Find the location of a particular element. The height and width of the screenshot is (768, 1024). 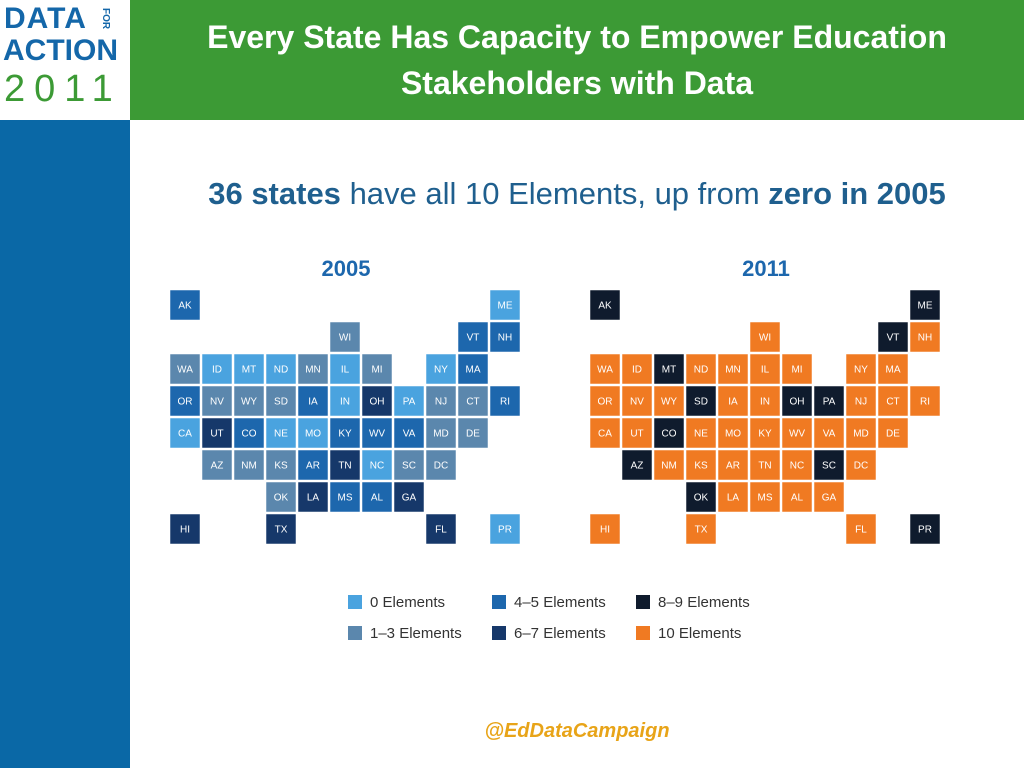

state-label: DC is located at coordinates (441, 466).